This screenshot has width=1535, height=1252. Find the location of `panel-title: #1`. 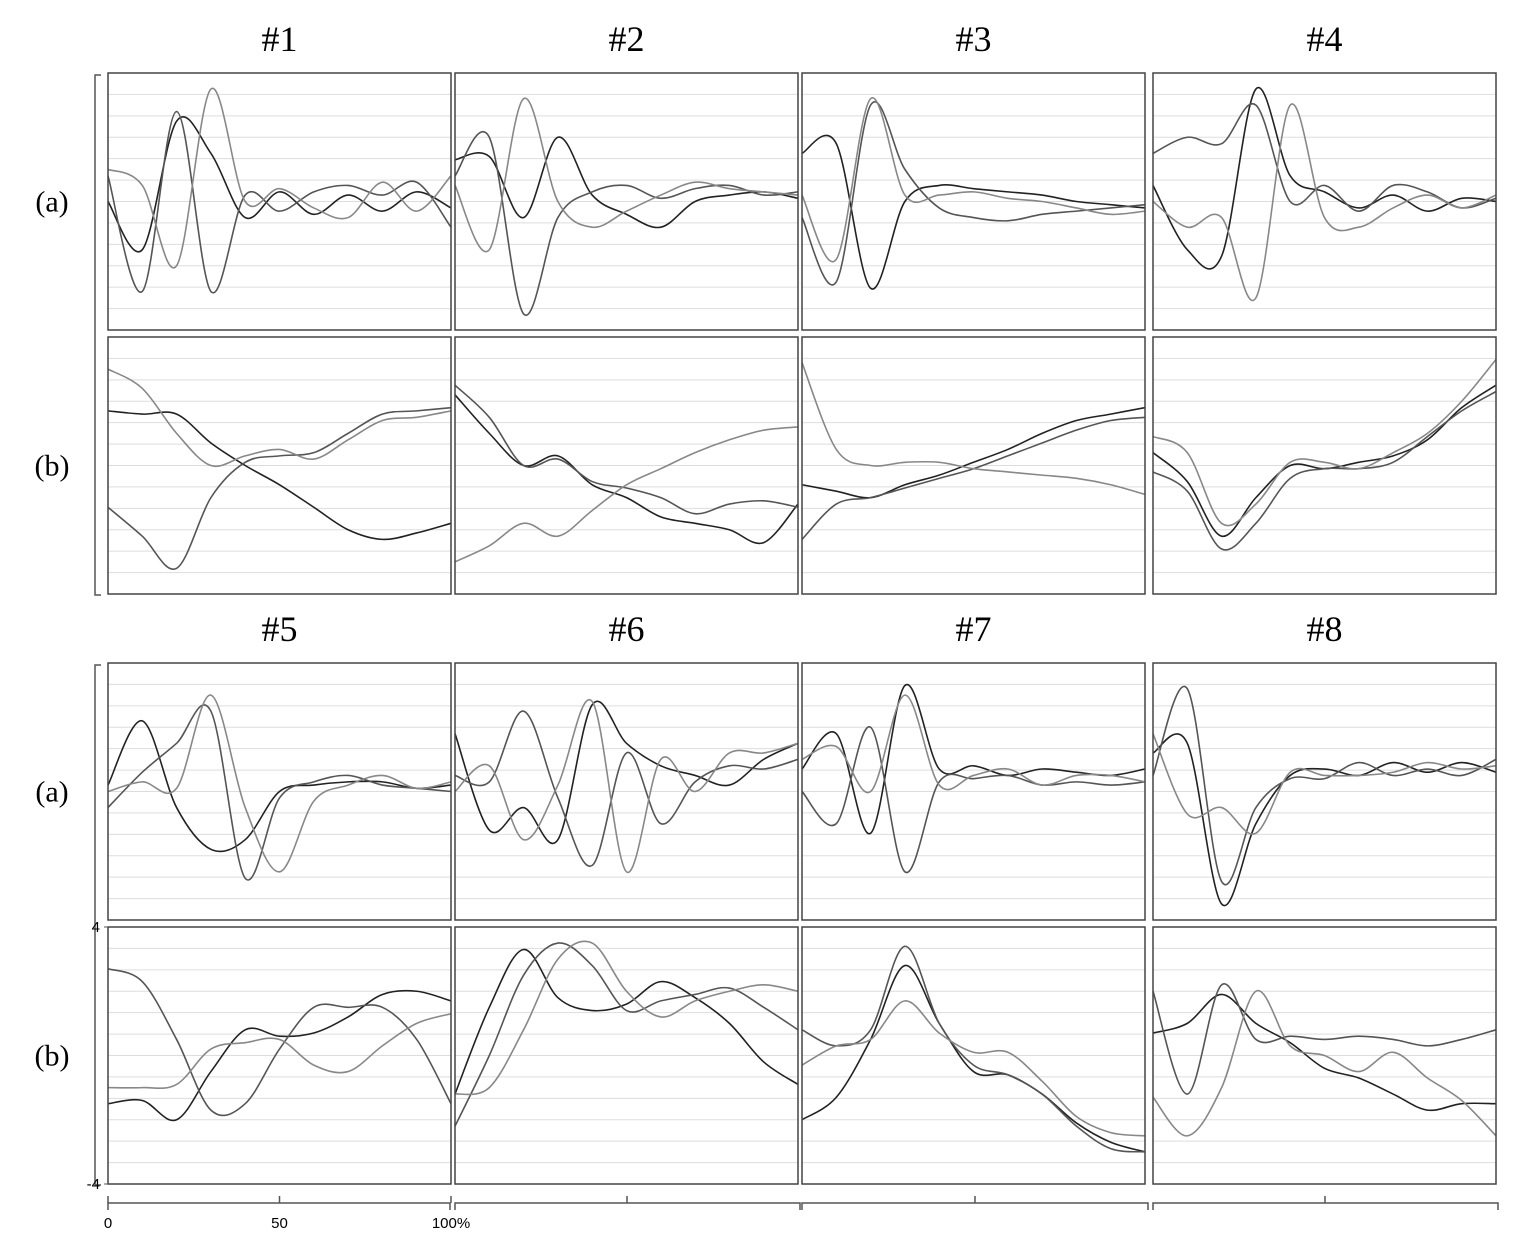

panel-title: #1 is located at coordinates (280, 39).